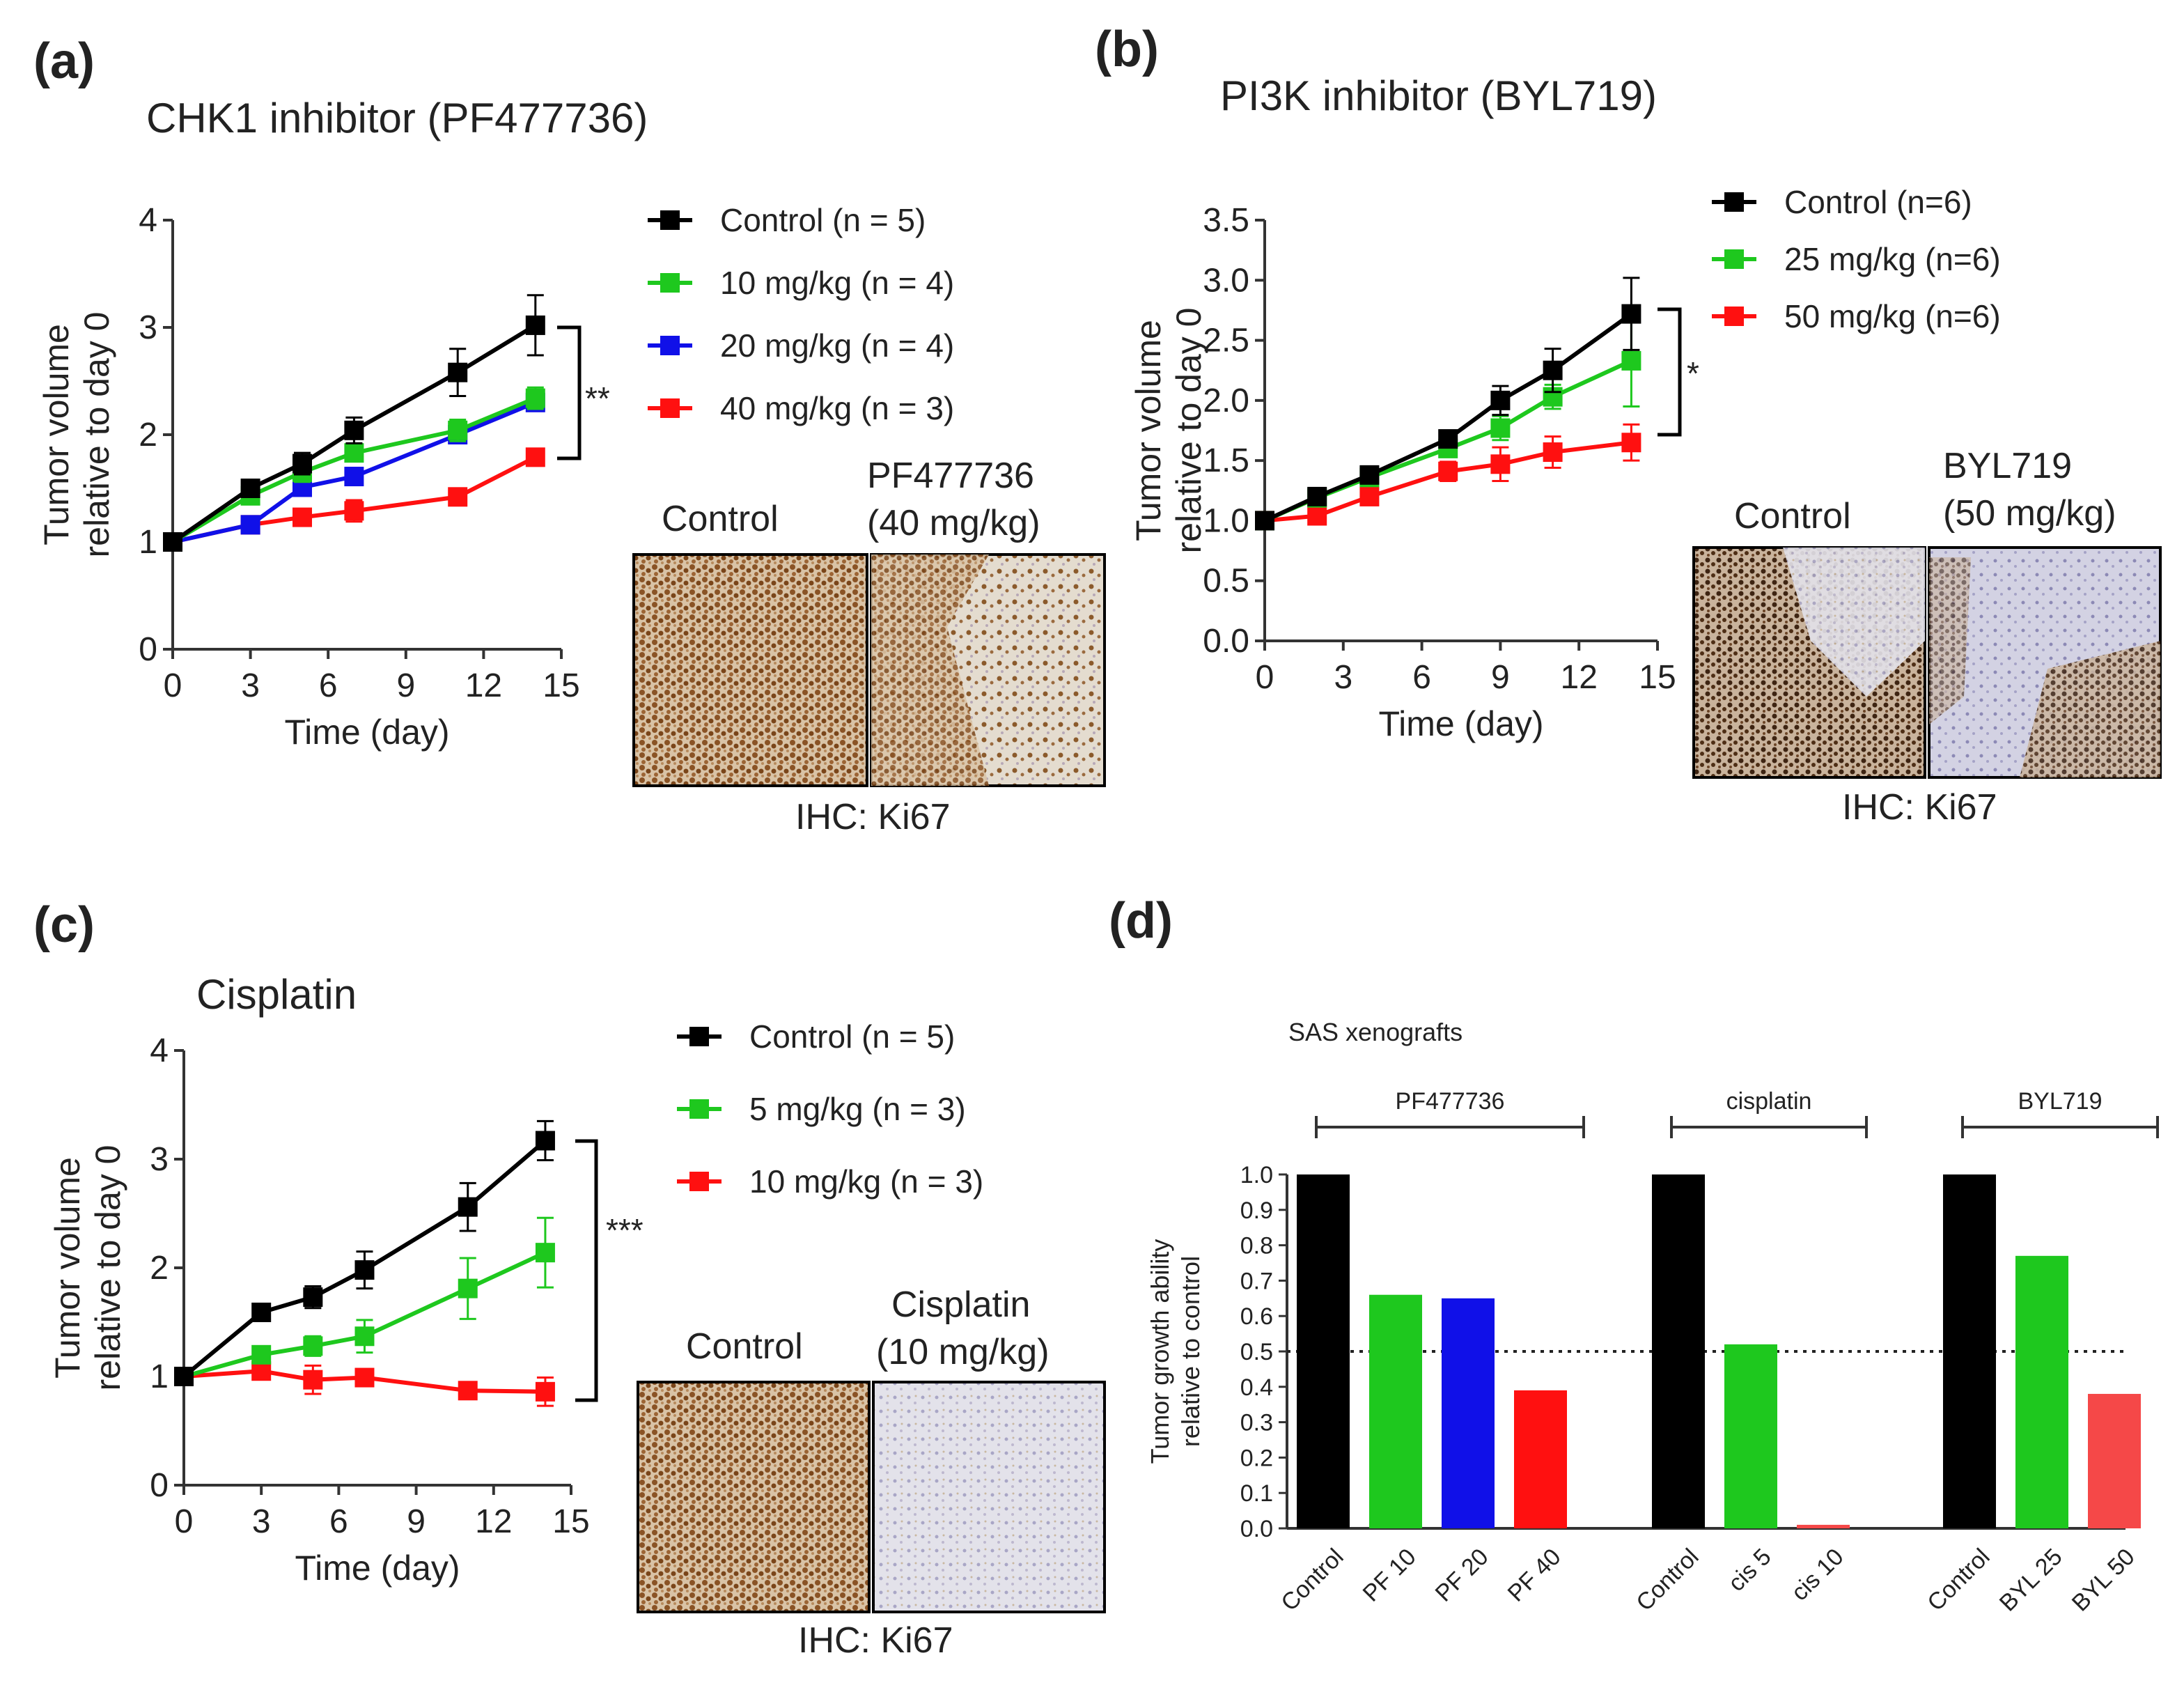 Image resolution: width=2184 pixels, height=1683 pixels. What do you see at coordinates (561, 685) in the screenshot?
I see `x-tick-label-a: 15` at bounding box center [561, 685].